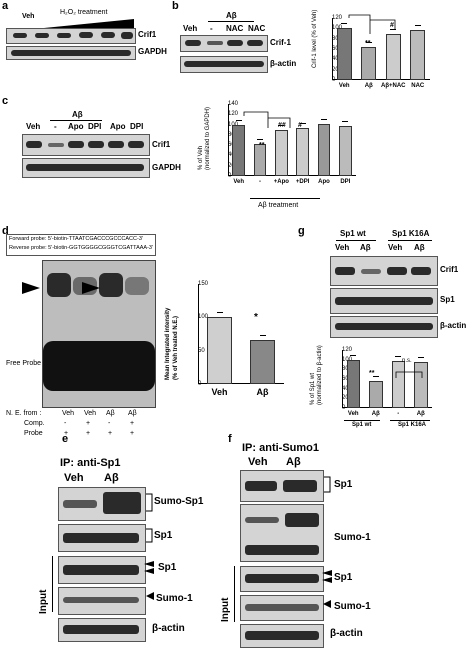 The height and width of the screenshot is (651, 474). Describe the element at coordinates (353, 233) in the screenshot. I see `g-group-wt-header: Sp1 wt` at that location.